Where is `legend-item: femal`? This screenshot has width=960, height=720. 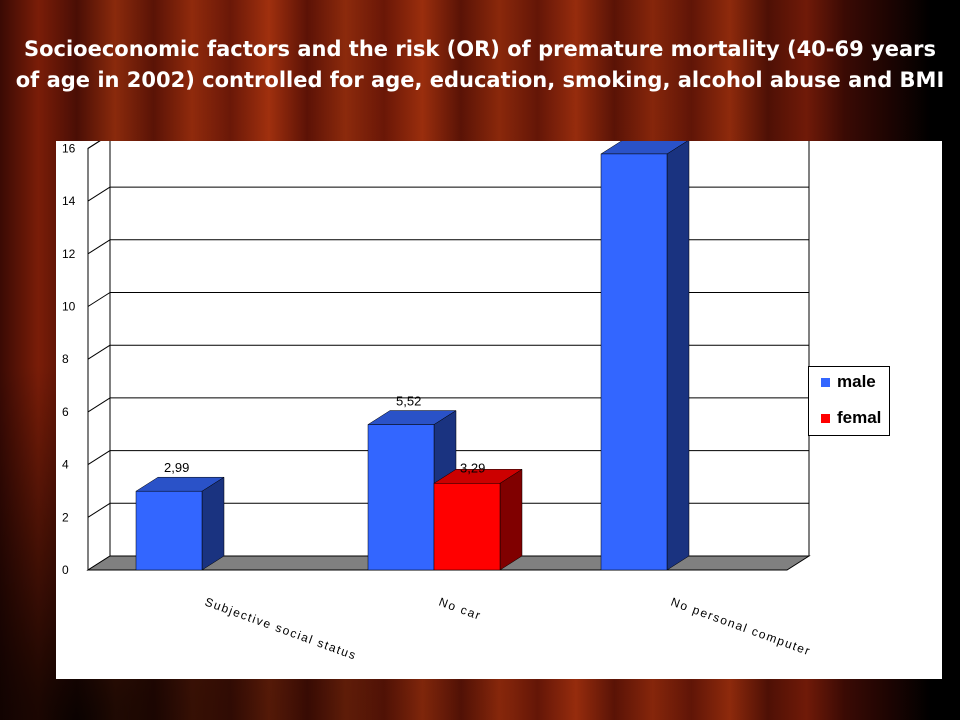 legend-item: femal is located at coordinates (851, 418).